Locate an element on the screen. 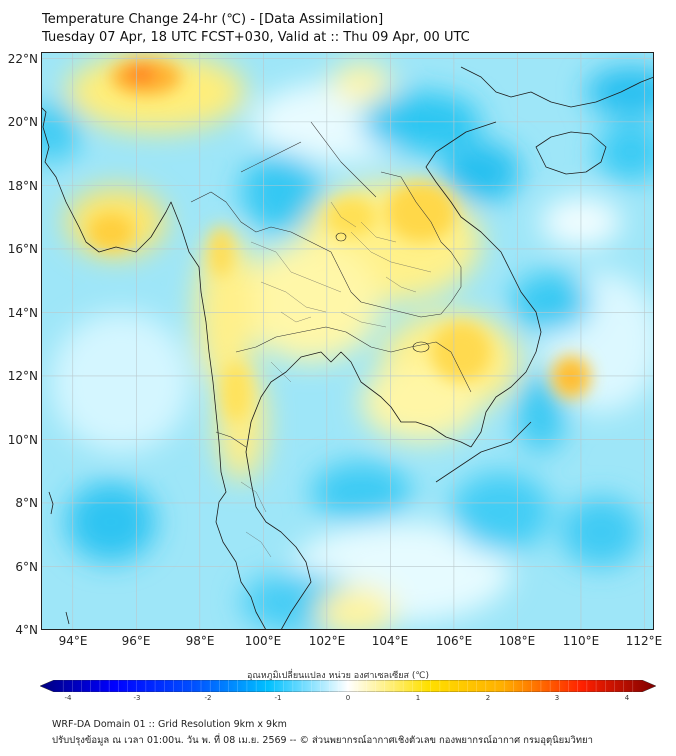 The image size is (676, 756). lon-label-110e: 110°E is located at coordinates (581, 641).